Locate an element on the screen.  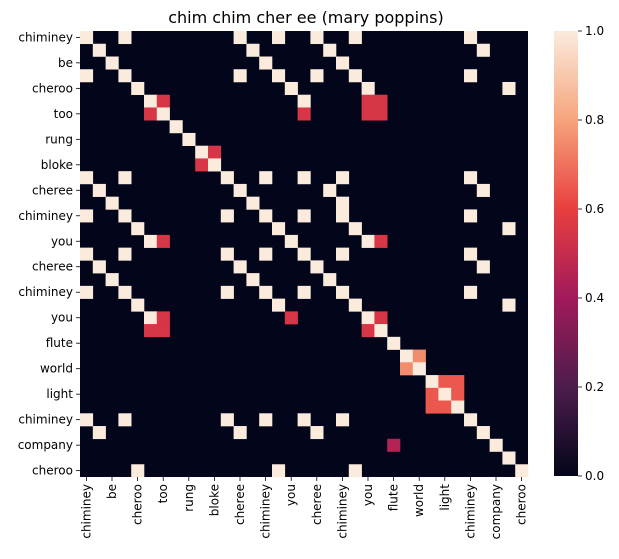
colorbar-tick-label: 1.0 is located at coordinates (594, 31).